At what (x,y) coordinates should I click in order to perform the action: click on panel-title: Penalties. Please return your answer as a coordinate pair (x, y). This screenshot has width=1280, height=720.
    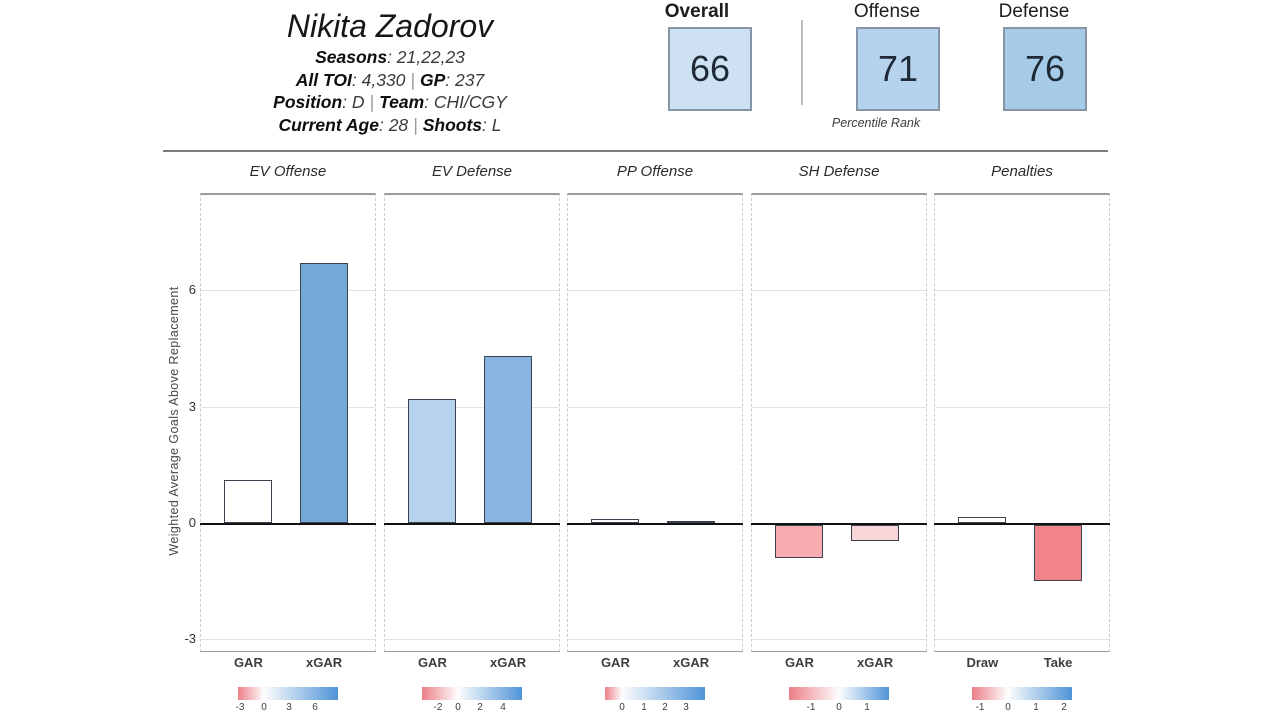
    Looking at the image, I should click on (1022, 171).